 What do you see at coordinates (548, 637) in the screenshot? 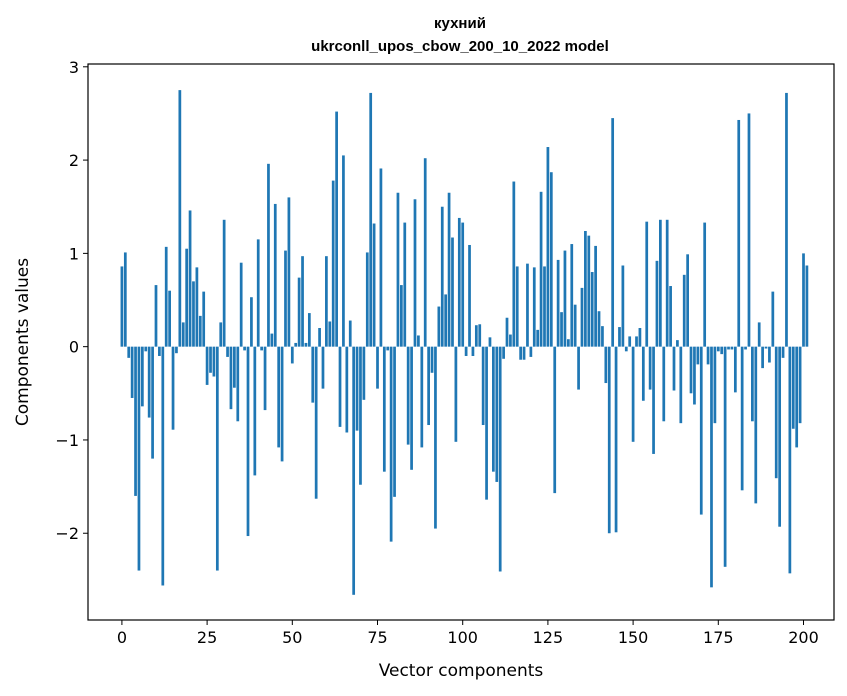
I see `x-tick-label: 125` at bounding box center [548, 637].